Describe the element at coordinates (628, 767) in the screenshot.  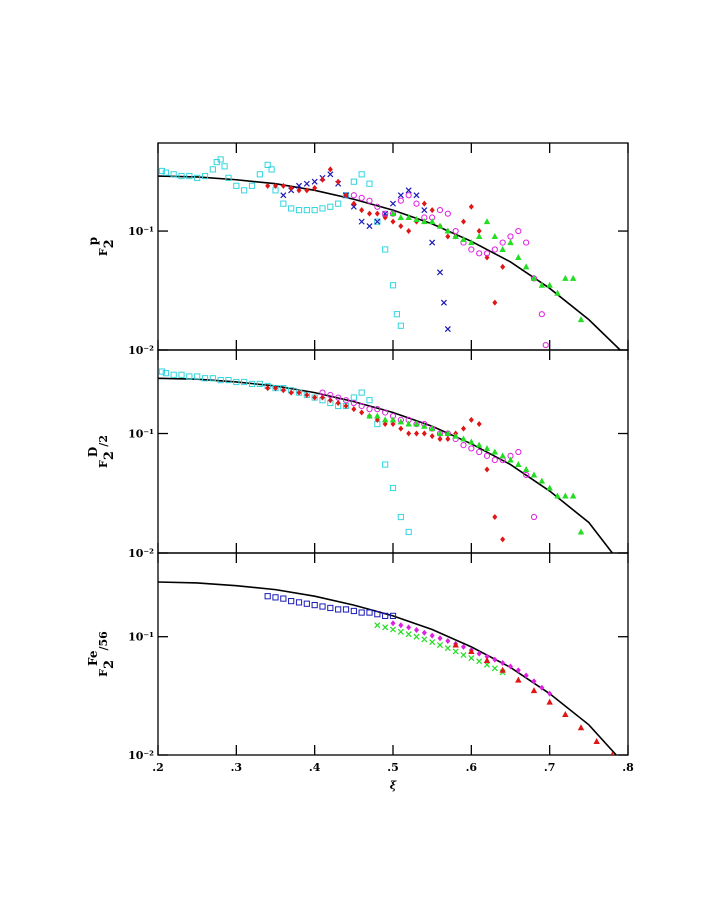
I see `x-tick-label: .8` at that location.